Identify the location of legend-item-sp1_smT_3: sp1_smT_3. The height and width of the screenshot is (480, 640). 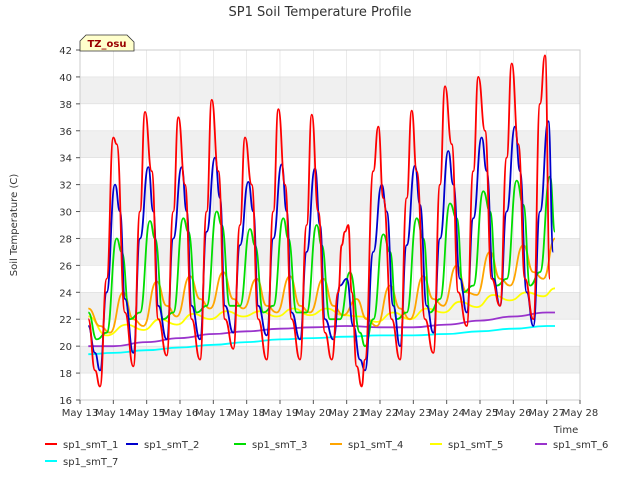
(270, 445).